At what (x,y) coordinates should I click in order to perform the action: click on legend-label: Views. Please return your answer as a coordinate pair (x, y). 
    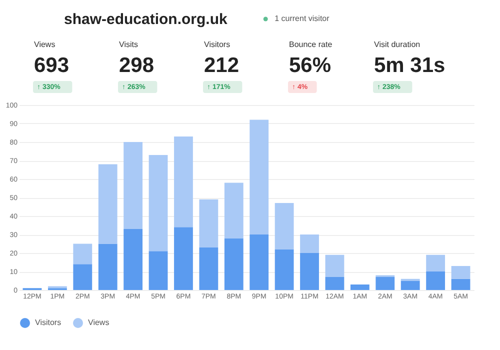
    Looking at the image, I should click on (99, 322).